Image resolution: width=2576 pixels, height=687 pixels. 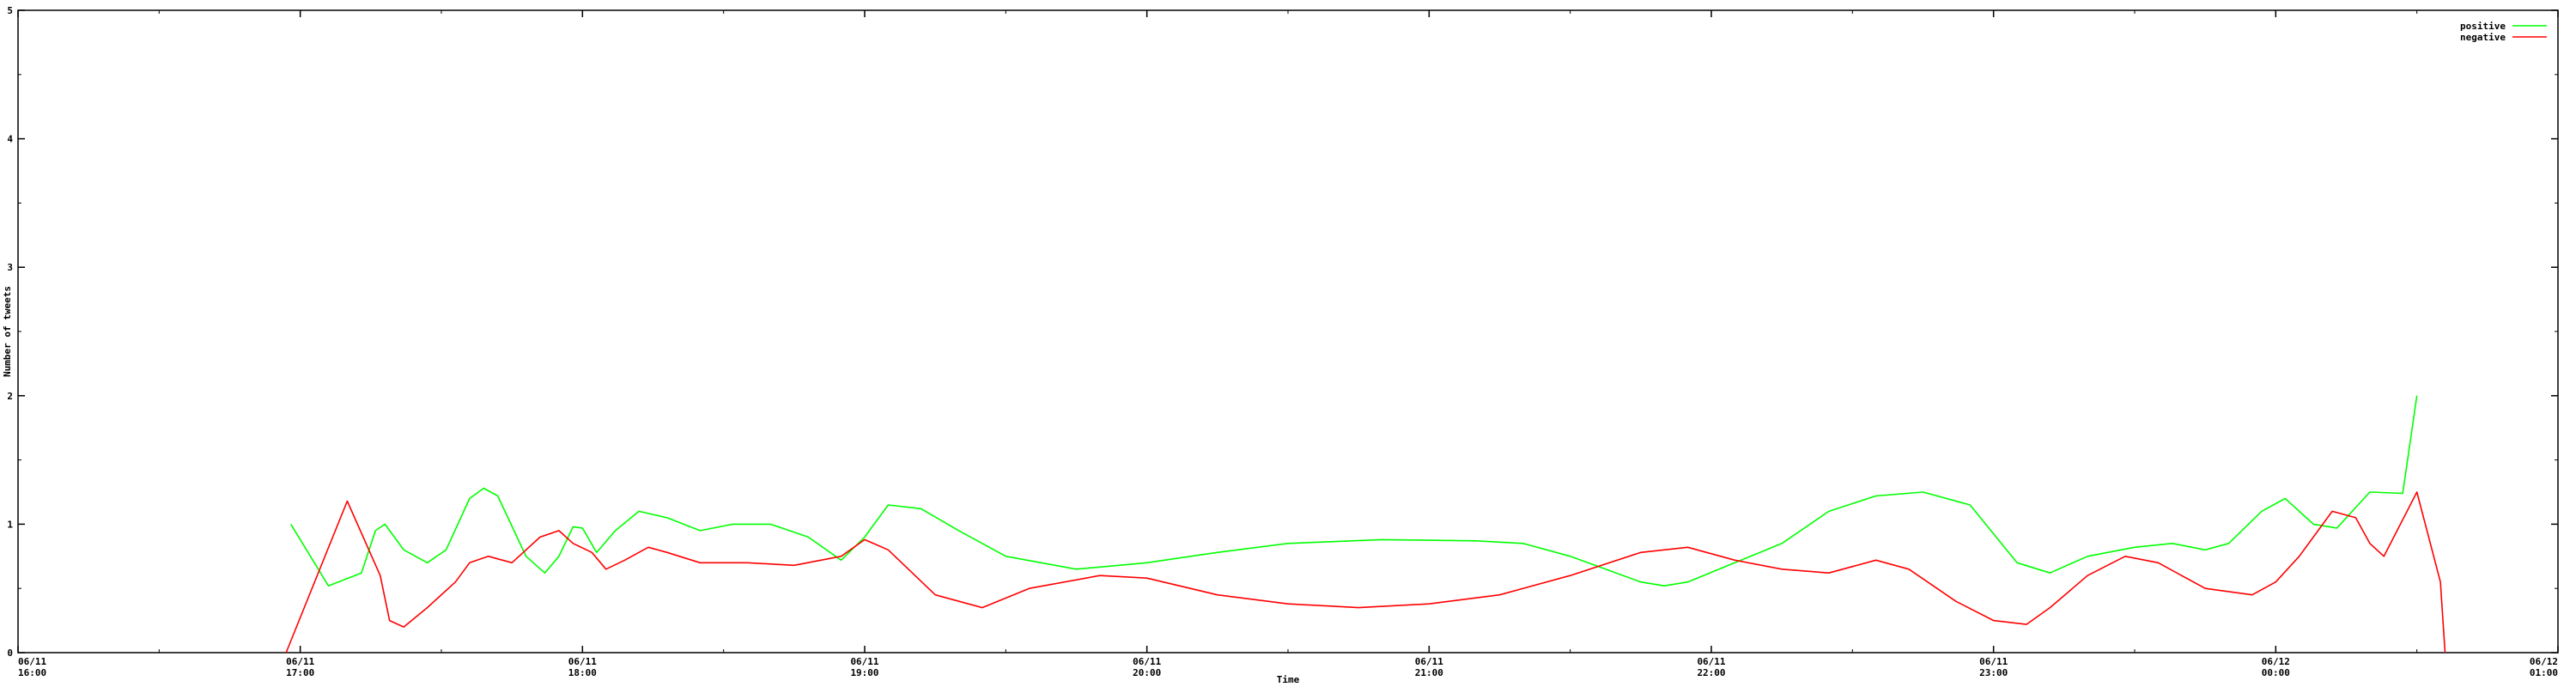 What do you see at coordinates (1147, 672) in the screenshot?
I see `x-tick-label-time: 20:00` at bounding box center [1147, 672].